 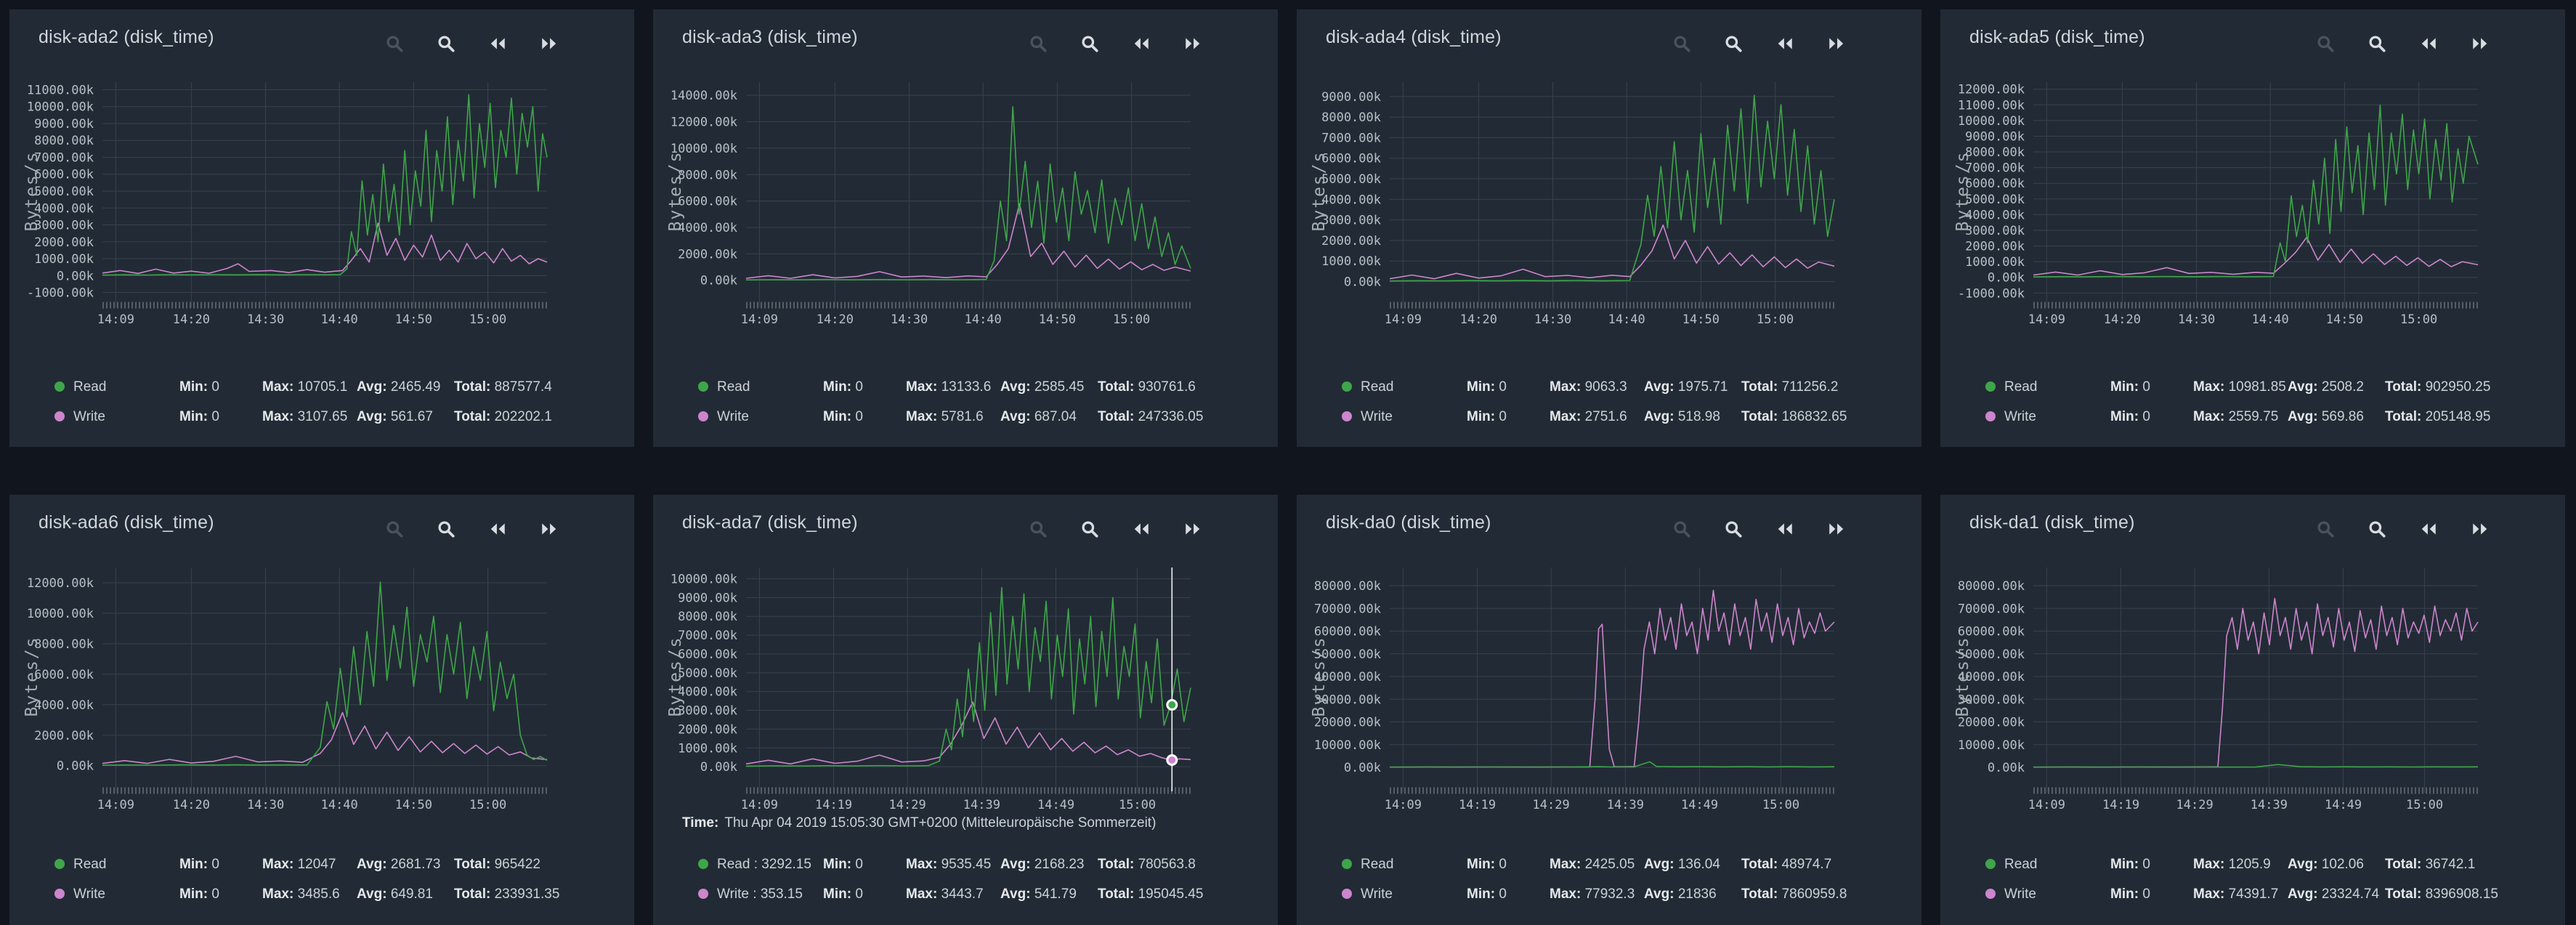 I want to click on y-tick-label: 9000.00k, so click(x=1351, y=97).